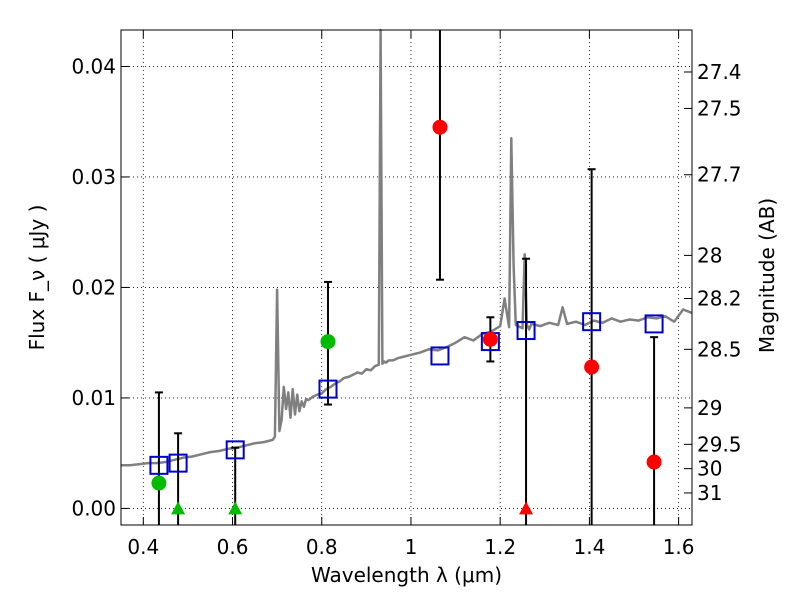  What do you see at coordinates (589, 547) in the screenshot?
I see `x-tick-label: 1.4` at bounding box center [589, 547].